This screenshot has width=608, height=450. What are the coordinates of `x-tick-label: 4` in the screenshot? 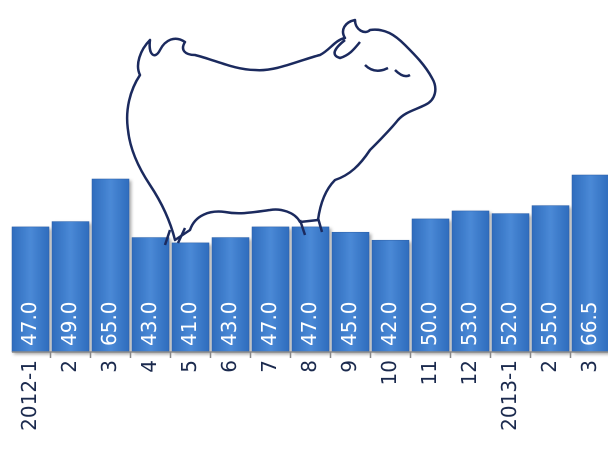 It's located at (149, 366).